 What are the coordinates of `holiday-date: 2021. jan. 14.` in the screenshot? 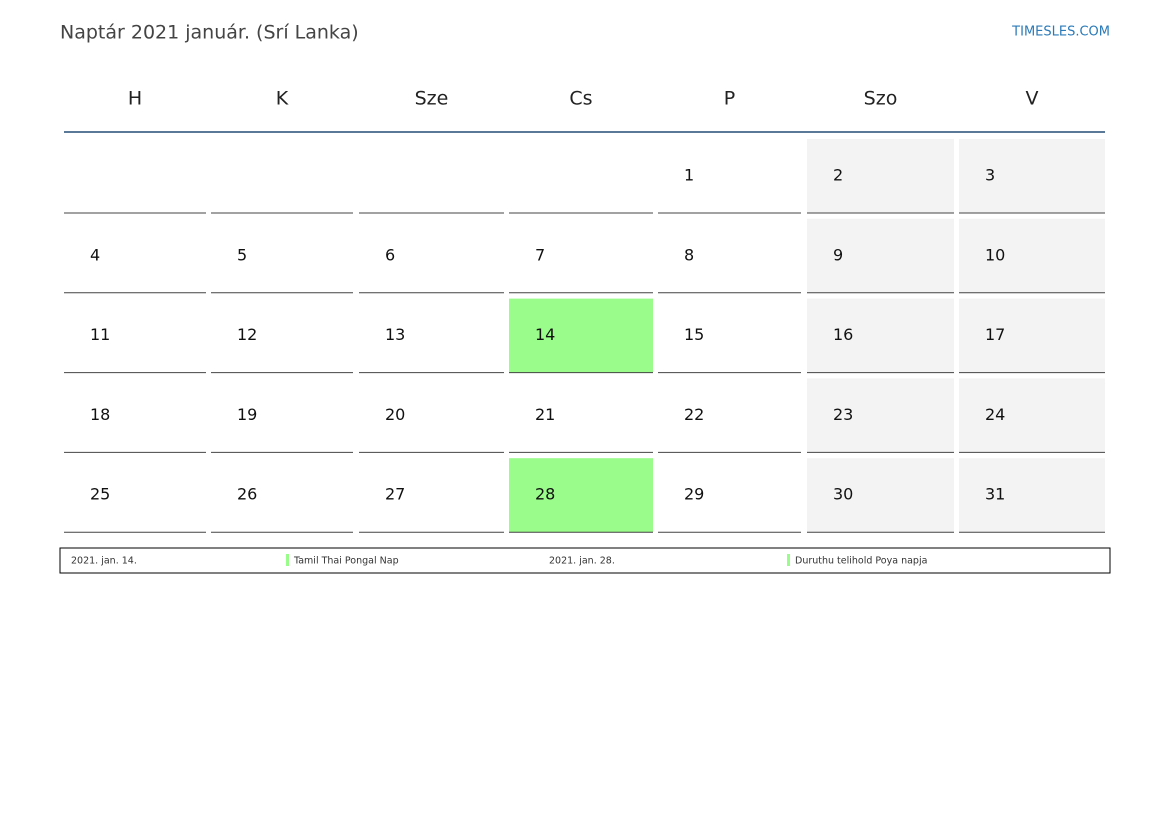 It's located at (104, 561).